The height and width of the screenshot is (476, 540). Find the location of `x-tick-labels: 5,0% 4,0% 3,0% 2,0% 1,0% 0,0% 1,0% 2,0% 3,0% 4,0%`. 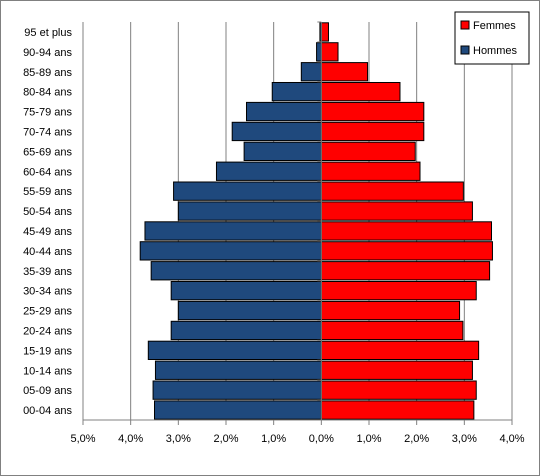

x-tick-labels: 5,0% 4,0% 3,0% 2,0% 1,0% 0,0% 1,0% 2,0% 3,0% 4,0% is located at coordinates (297, 439).